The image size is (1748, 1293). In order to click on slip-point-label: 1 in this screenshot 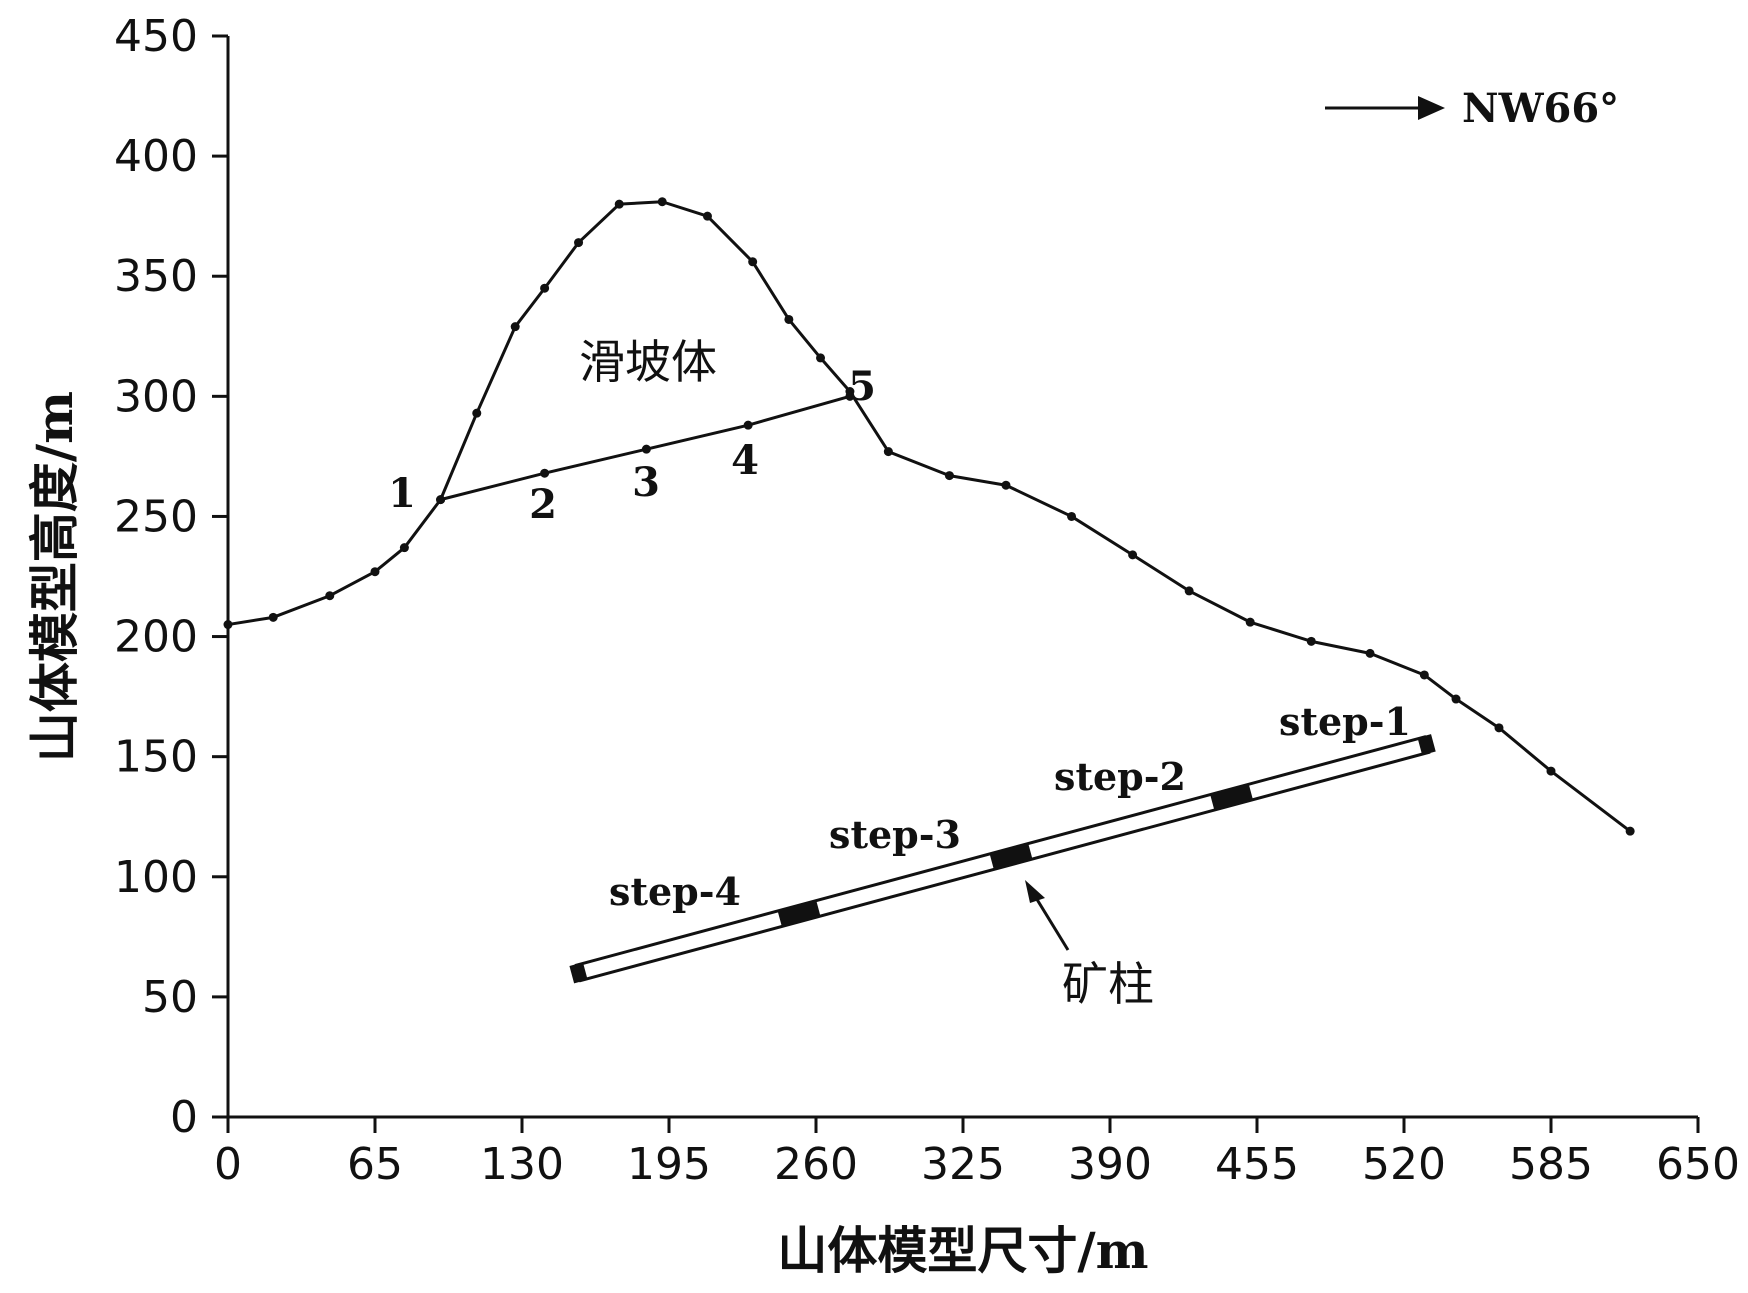, I will do `click(402, 493)`.